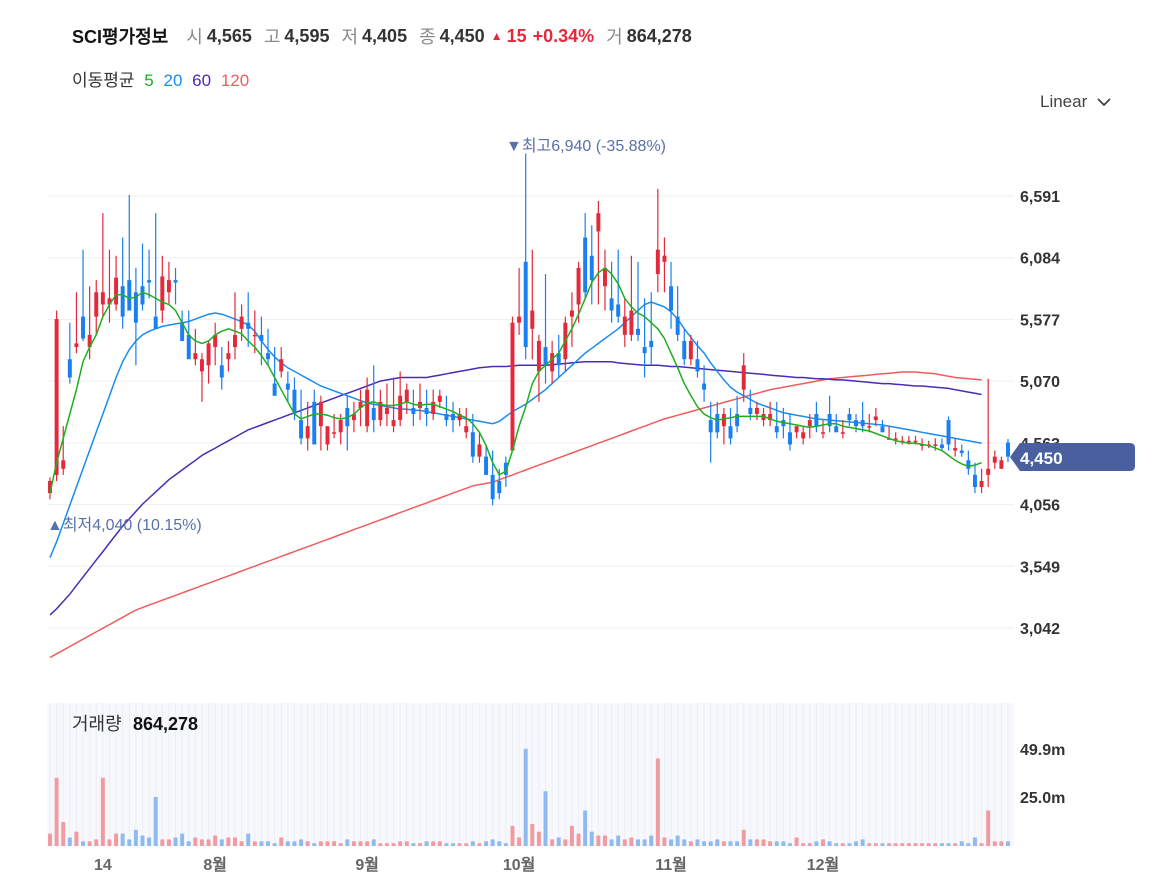  What do you see at coordinates (149, 80) in the screenshot?
I see `ma5-legend: 5` at bounding box center [149, 80].